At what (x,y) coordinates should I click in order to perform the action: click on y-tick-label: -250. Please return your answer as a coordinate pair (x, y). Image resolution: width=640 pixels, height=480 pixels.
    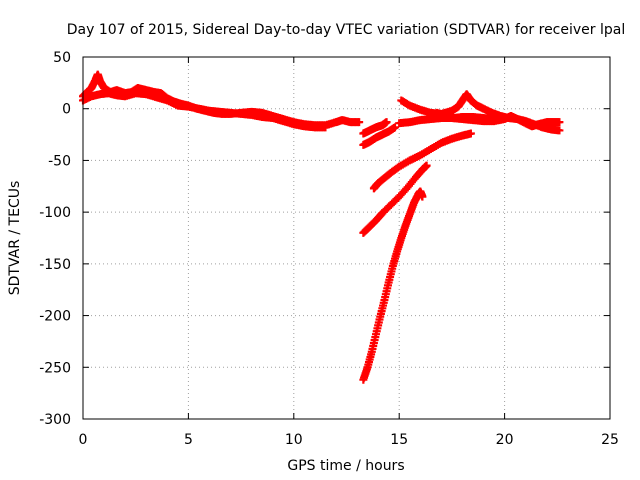
    Looking at the image, I should click on (55, 368).